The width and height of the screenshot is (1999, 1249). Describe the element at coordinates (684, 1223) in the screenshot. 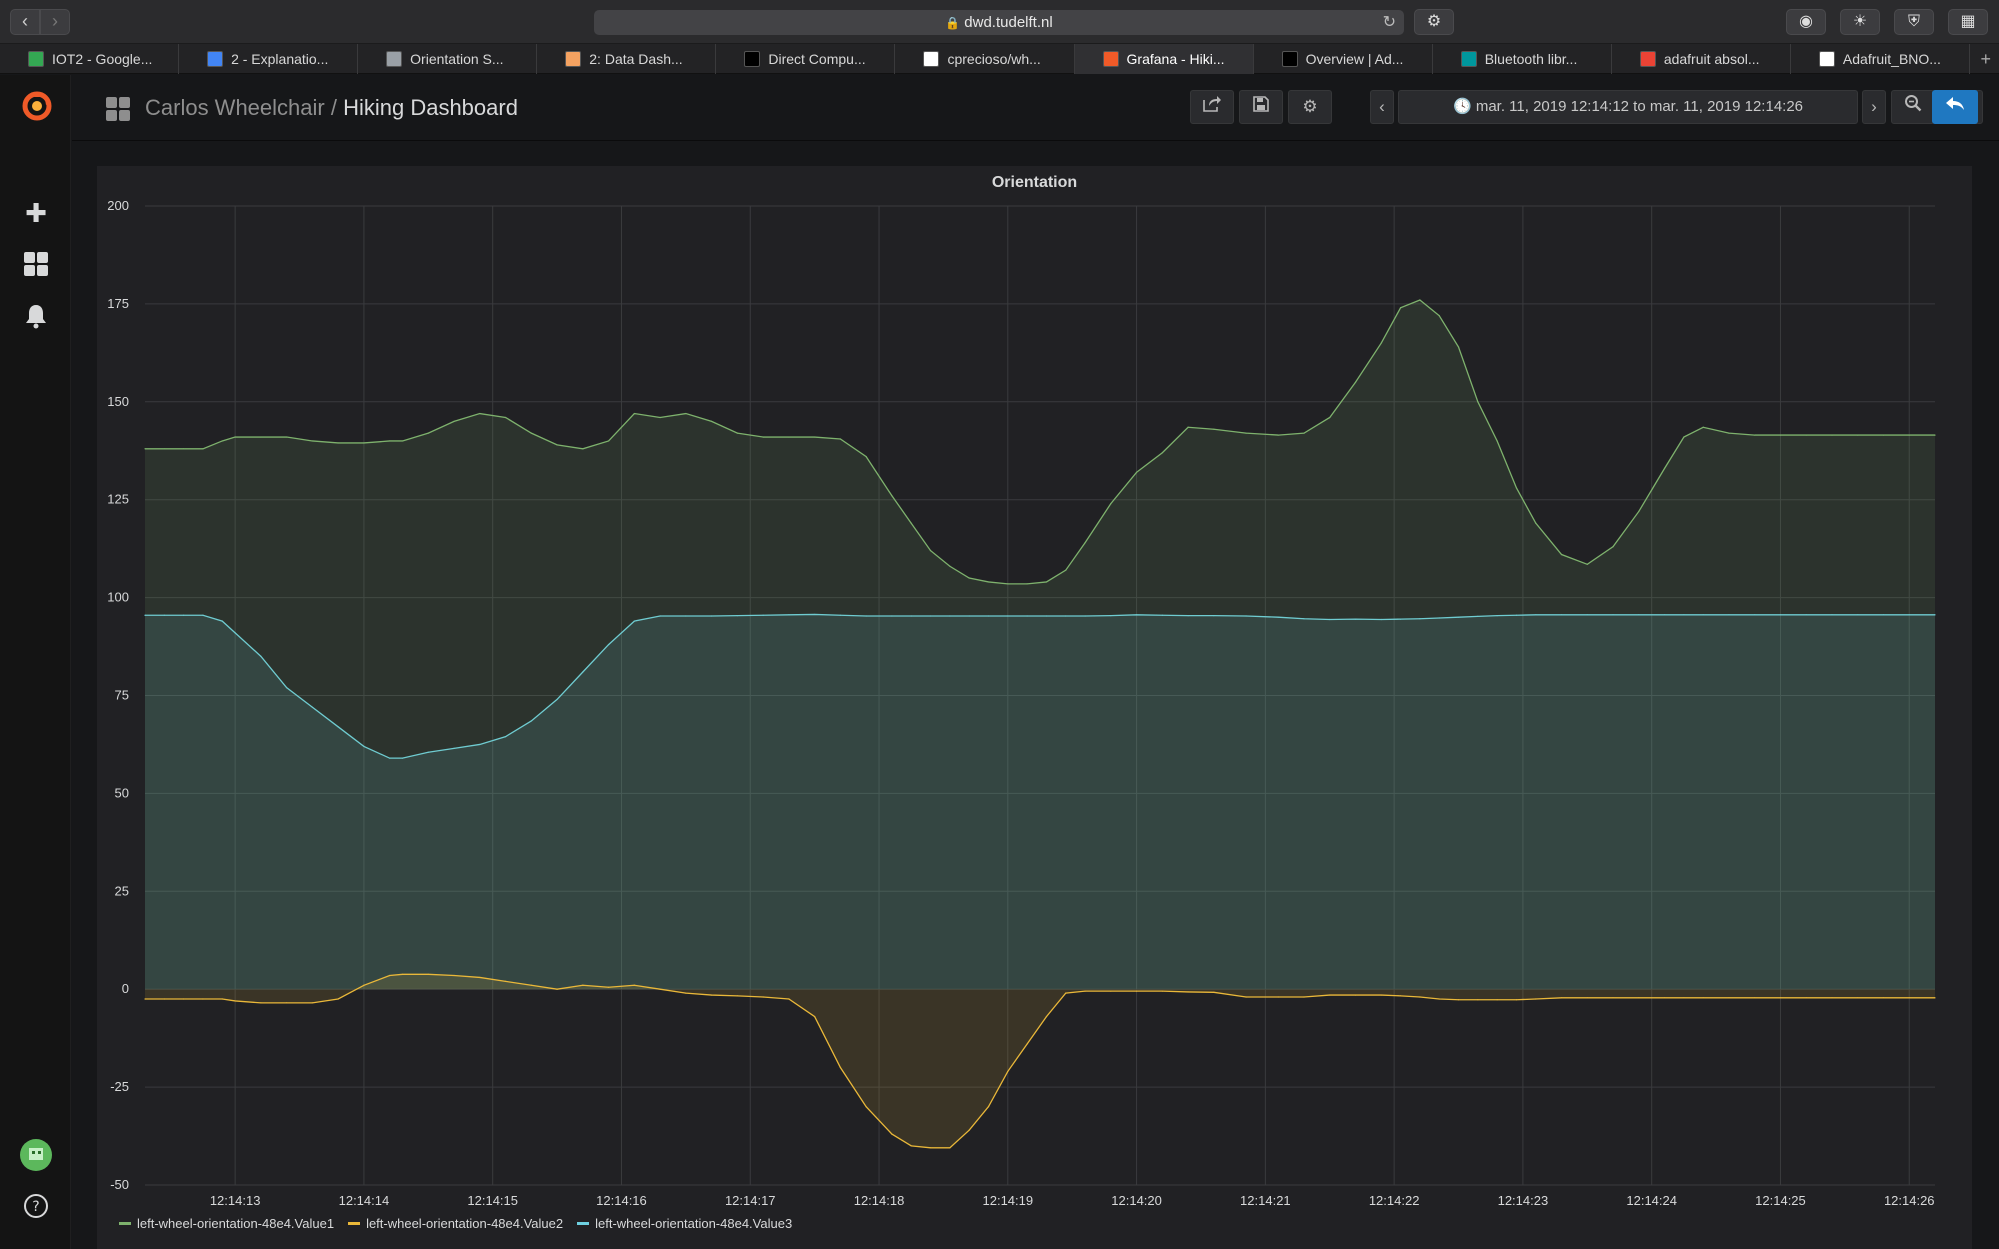

I see `legend-item: left-wheel-orientation-48e4.Value3` at that location.